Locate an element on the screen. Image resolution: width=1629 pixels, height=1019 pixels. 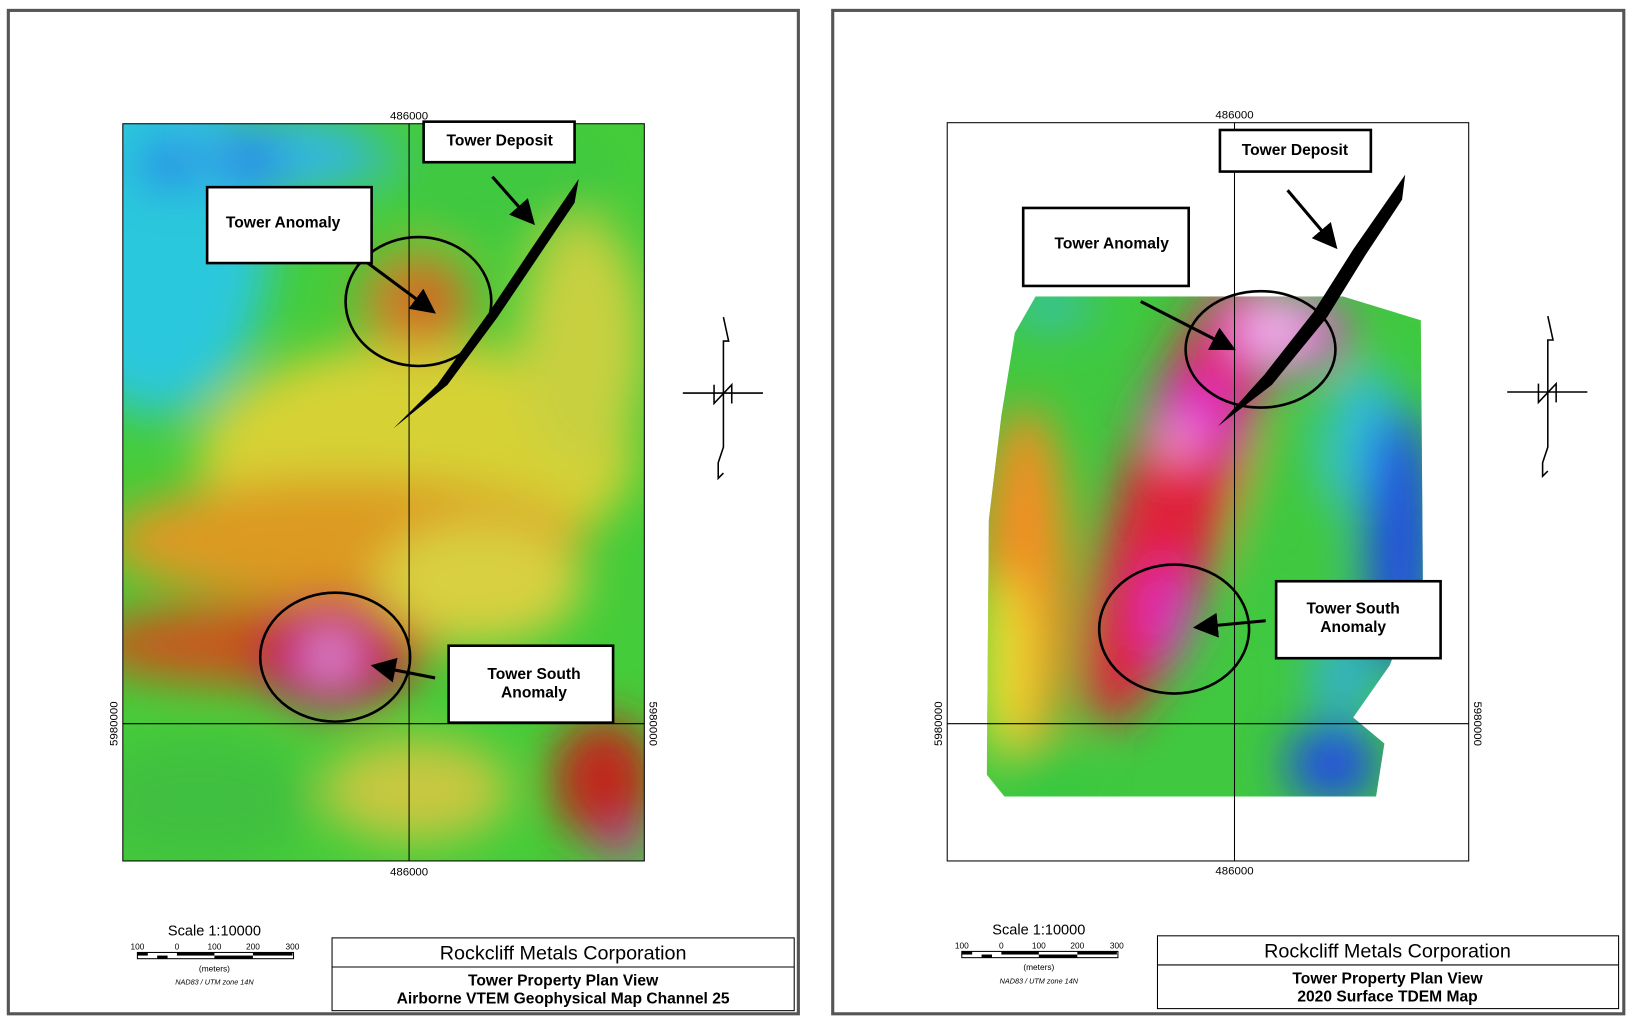
map-subtitle: 2020 Surface TDEM Map is located at coordinates (1387, 996).